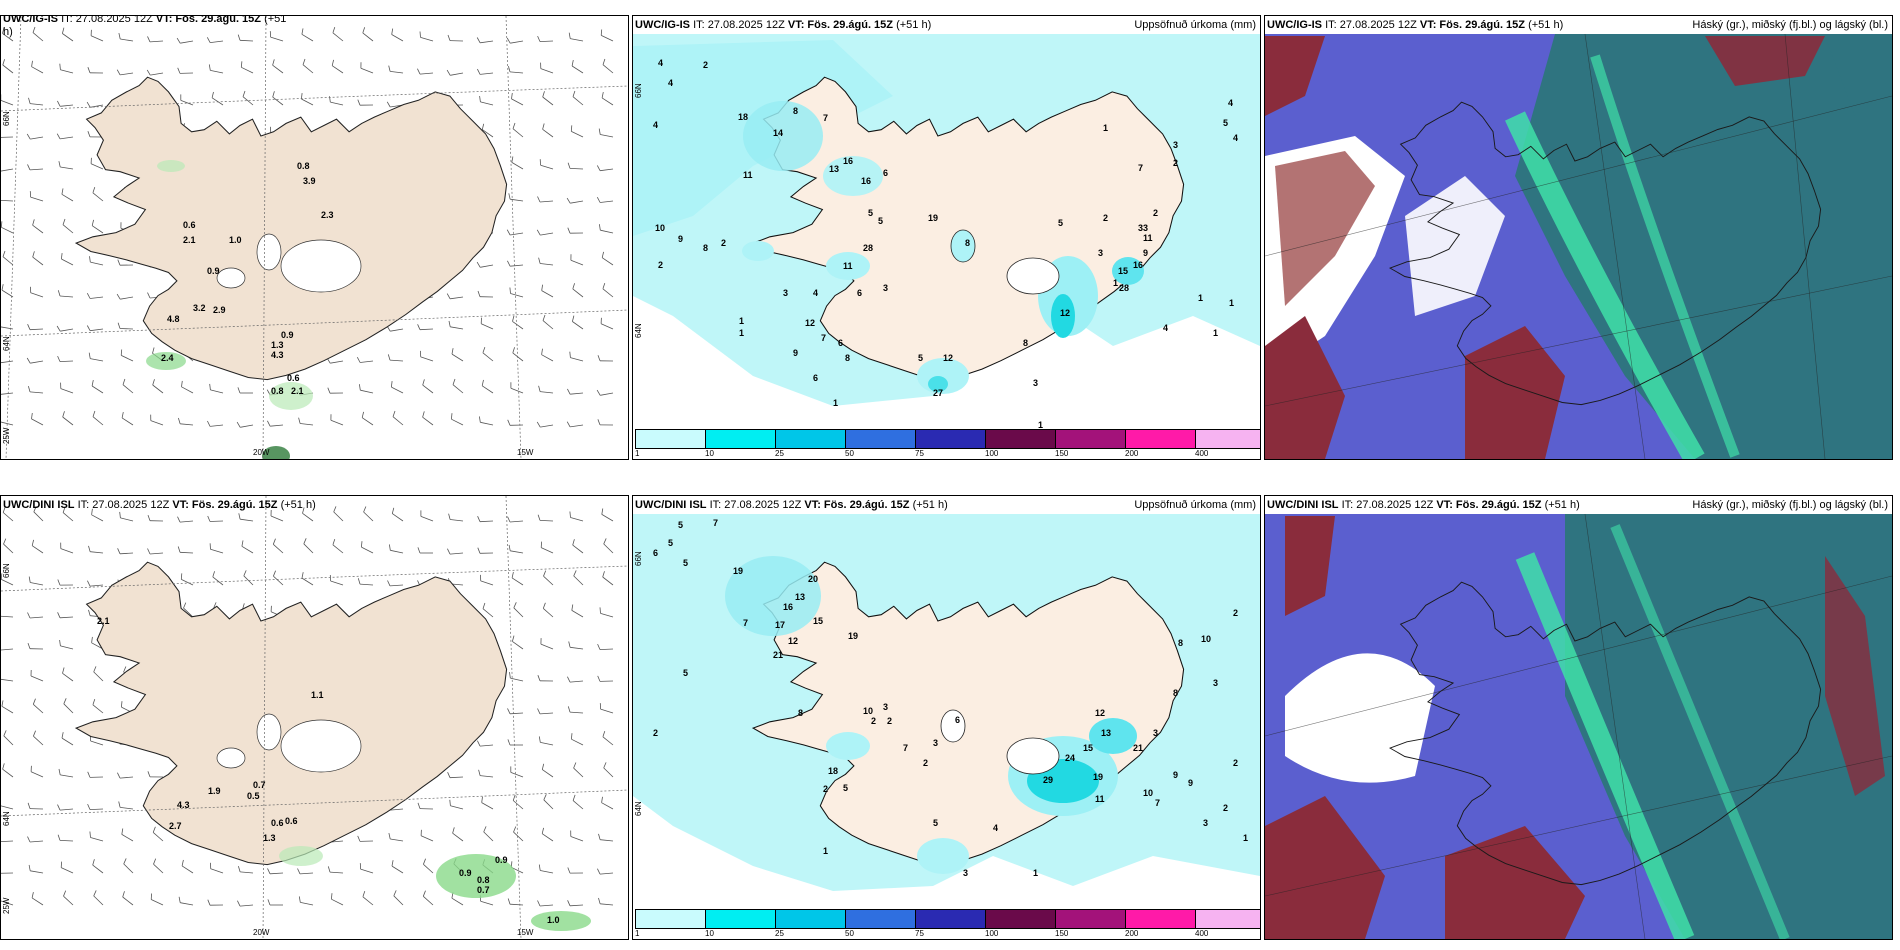 This screenshot has height=950, width=1900. I want to click on value-label: 12, so click(1065, 313).